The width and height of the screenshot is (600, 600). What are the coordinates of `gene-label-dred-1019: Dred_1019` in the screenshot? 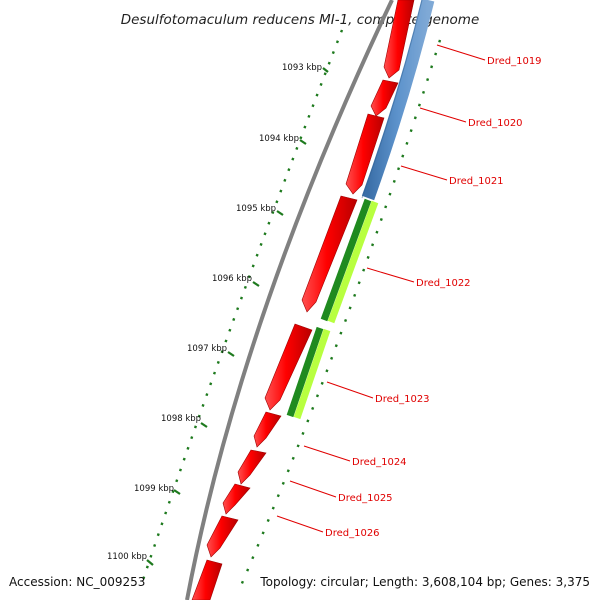 It's located at (514, 61).